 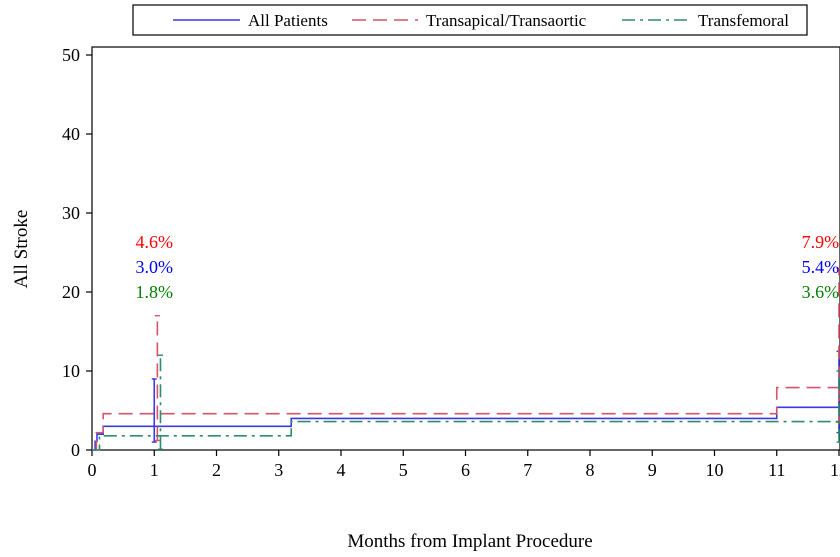 What do you see at coordinates (715, 470) in the screenshot?
I see `x-tick-label: 10` at bounding box center [715, 470].